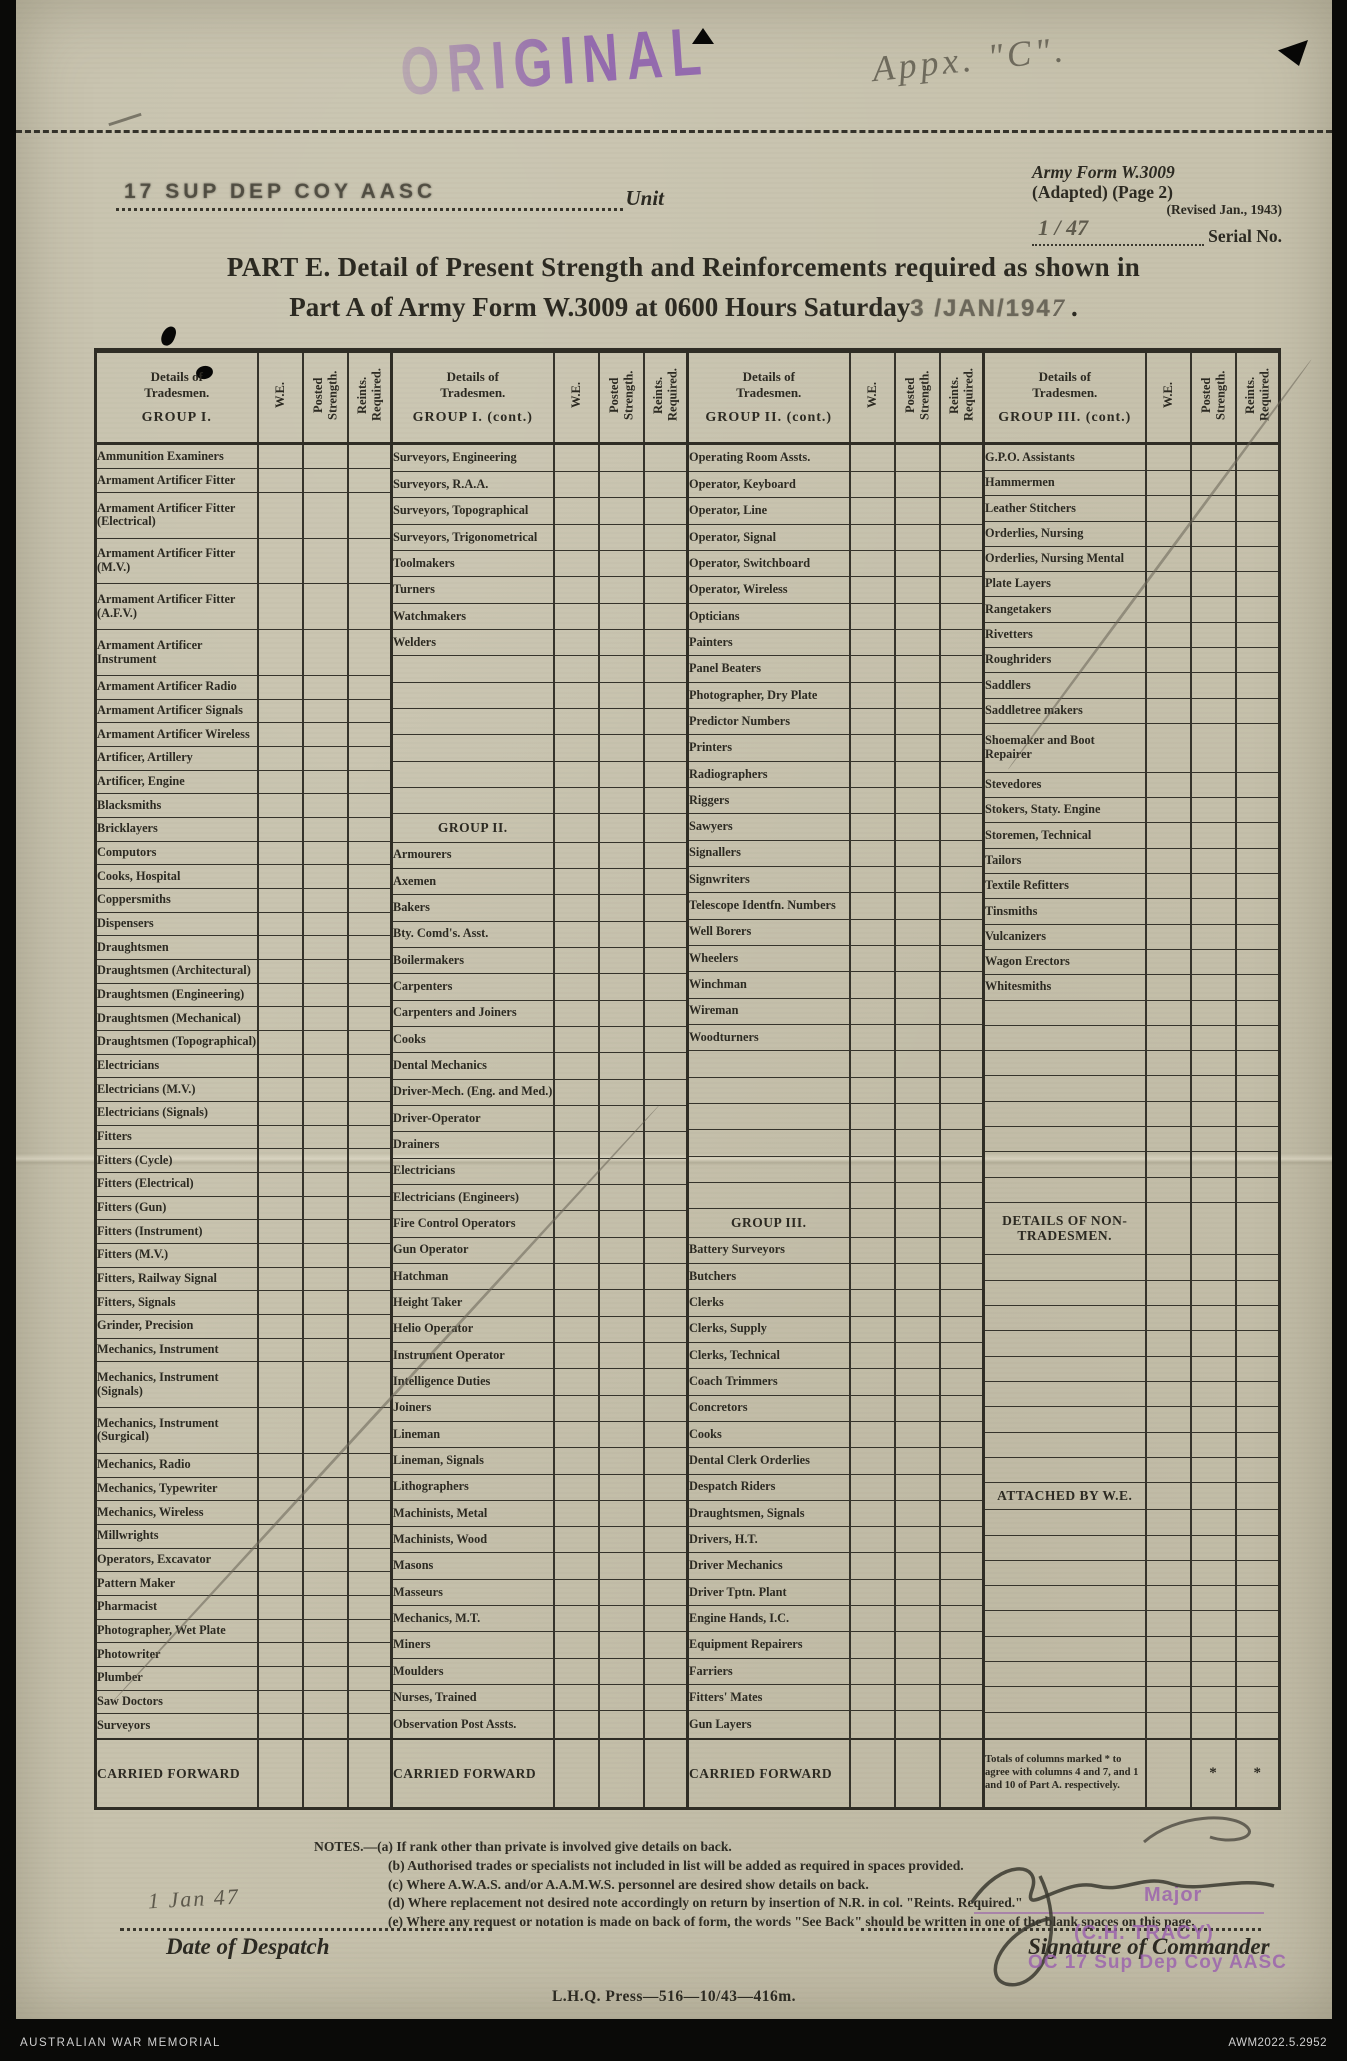 Image resolution: width=1347 pixels, height=2061 pixels. Describe the element at coordinates (1064, 835) in the screenshot. I see `trade-label: Storemen, Technical` at that location.